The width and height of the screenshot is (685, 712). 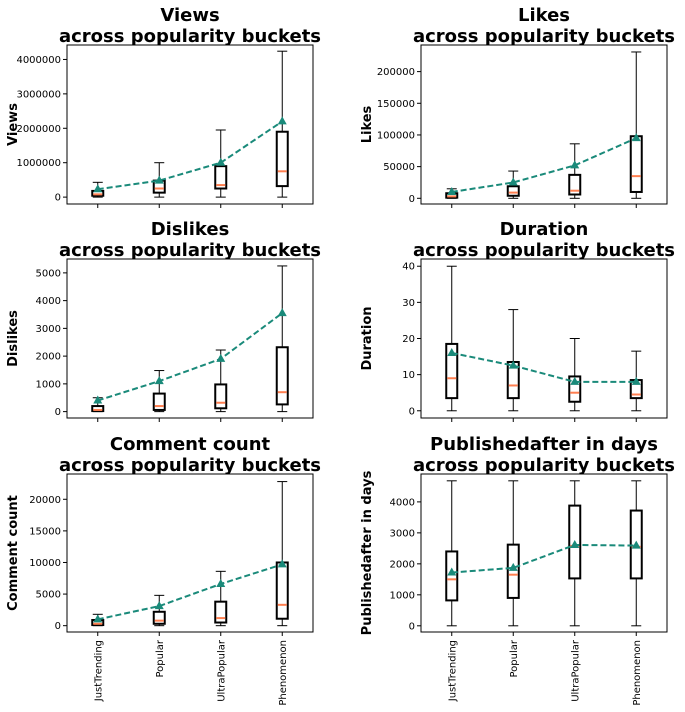 What do you see at coordinates (190, 444) in the screenshot?
I see `chart-title-line-1: Comment count` at bounding box center [190, 444].